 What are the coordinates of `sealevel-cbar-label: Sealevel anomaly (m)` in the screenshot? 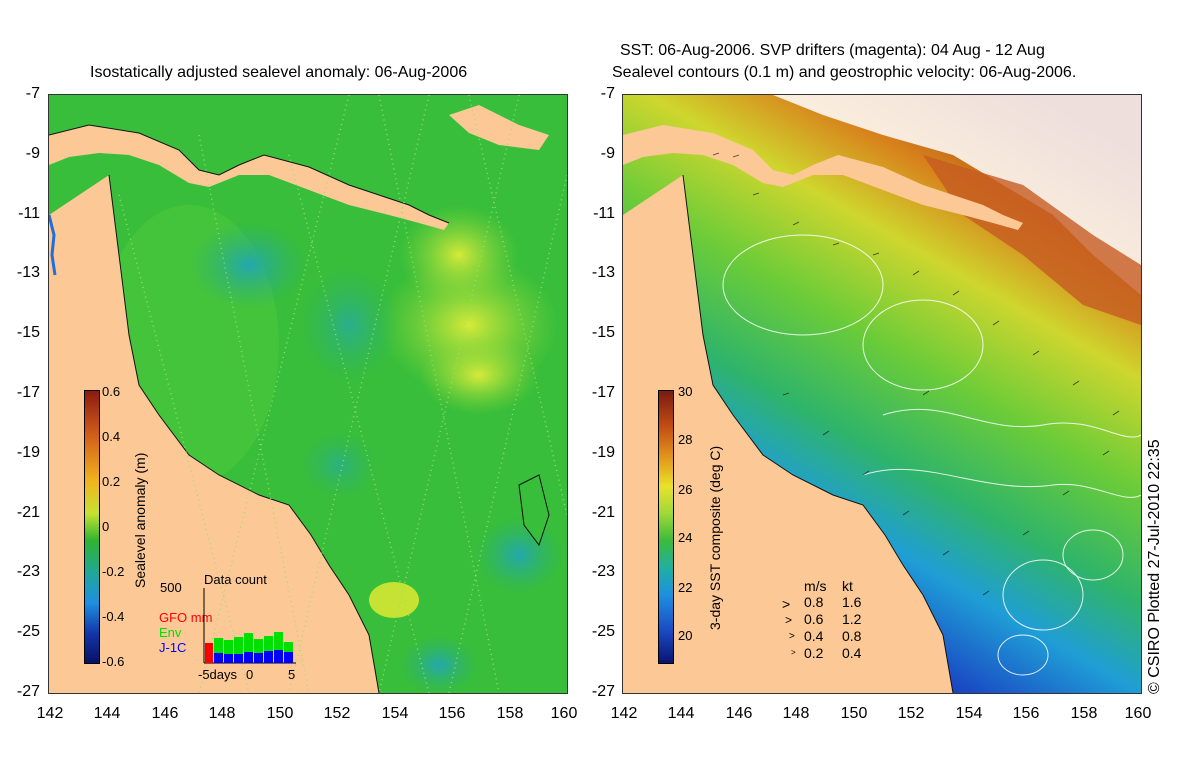 It's located at (140, 520).